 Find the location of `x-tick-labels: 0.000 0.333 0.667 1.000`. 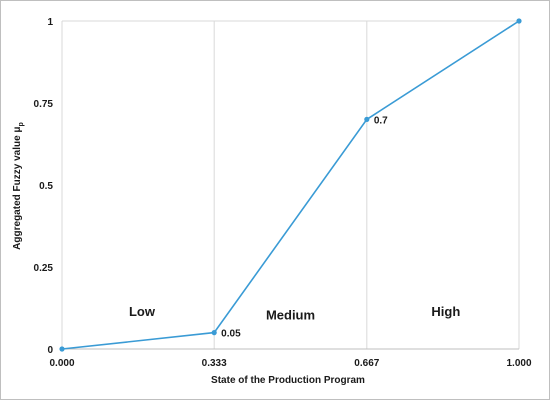

x-tick-labels: 0.000 0.333 0.667 1.000 is located at coordinates (290, 363).